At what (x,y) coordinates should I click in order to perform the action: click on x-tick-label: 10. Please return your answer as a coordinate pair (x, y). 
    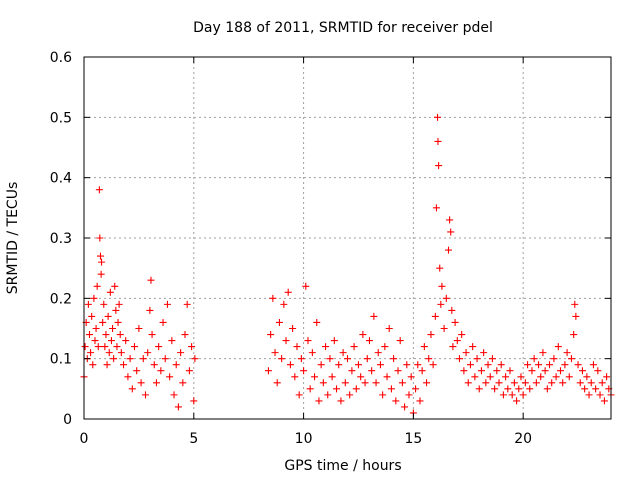
    Looking at the image, I should click on (304, 439).